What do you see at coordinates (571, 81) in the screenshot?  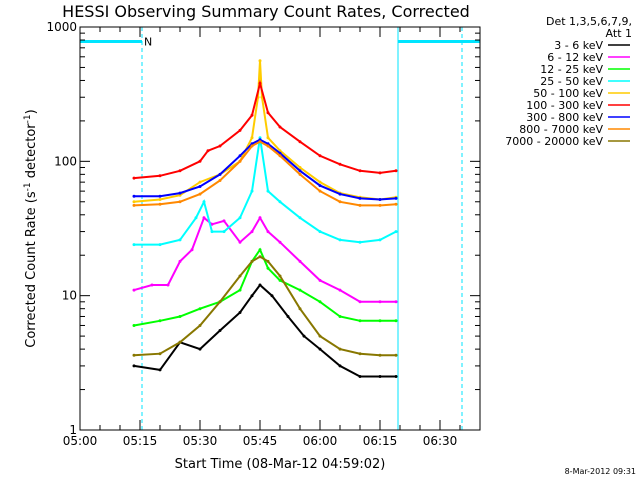 I see `legend-label: 25 - 50 keV` at bounding box center [571, 81].